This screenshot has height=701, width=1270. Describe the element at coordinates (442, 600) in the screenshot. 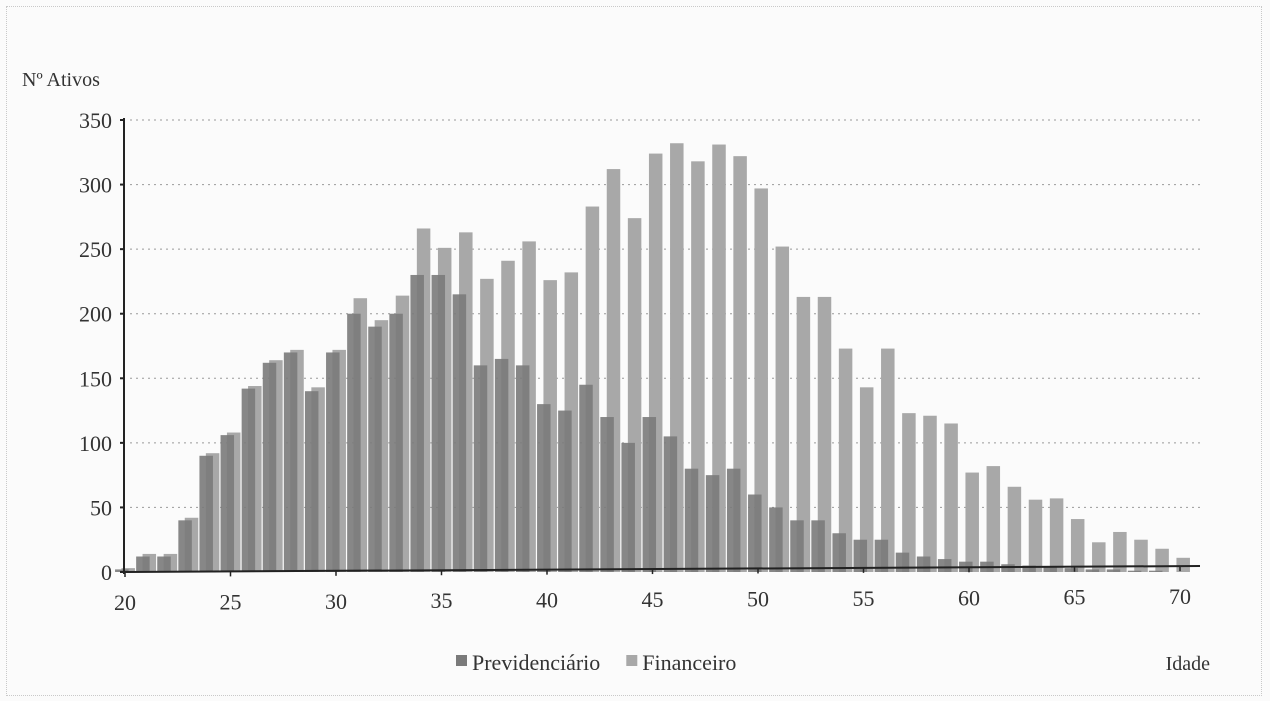

I see `x-tick-label-35: 35` at that location.